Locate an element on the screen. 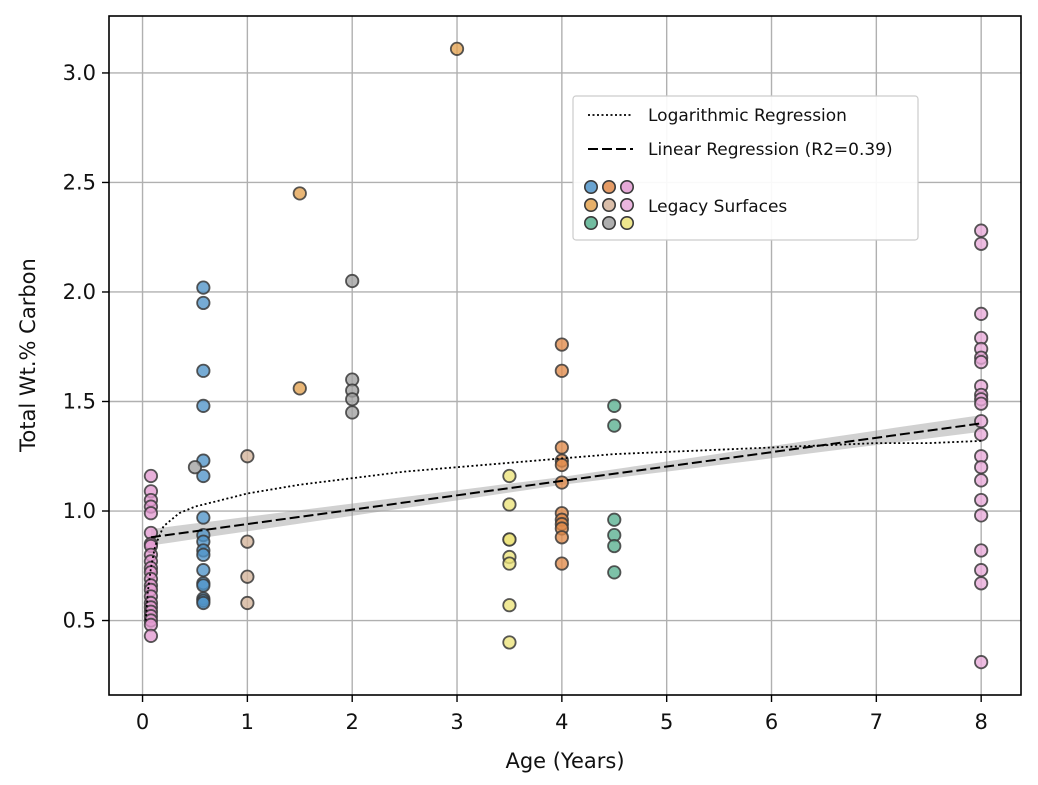 Image resolution: width=1038 pixels, height=785 pixels. legend-log-label: Logarithmic Regression is located at coordinates (747, 116).